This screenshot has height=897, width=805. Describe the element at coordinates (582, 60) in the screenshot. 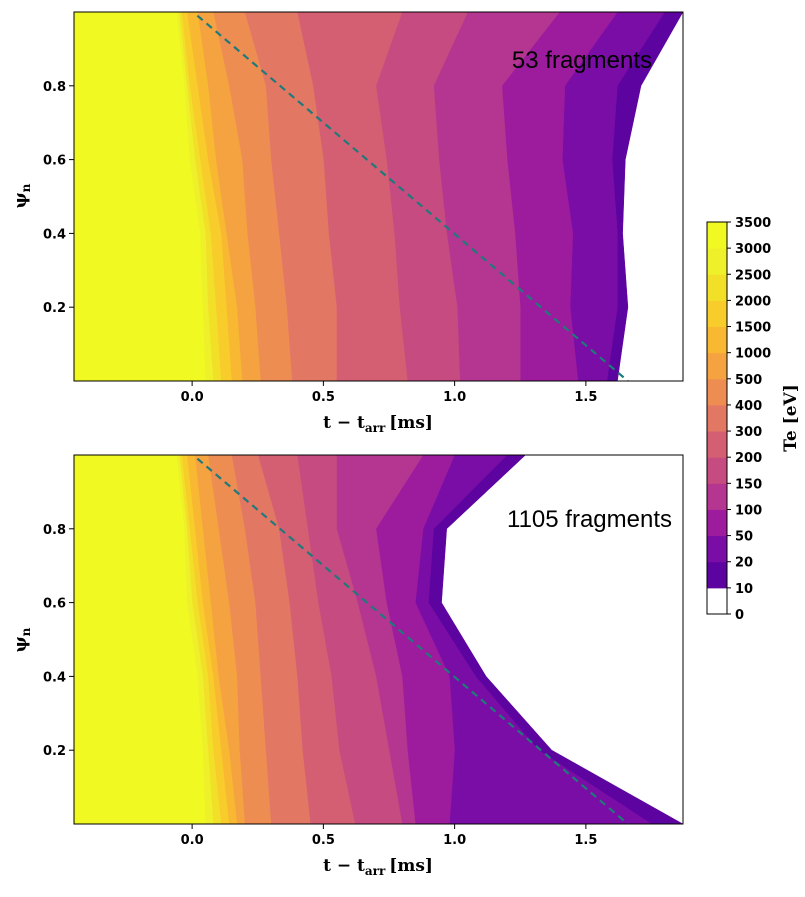

I see `top-annotation: 53 fragments` at that location.